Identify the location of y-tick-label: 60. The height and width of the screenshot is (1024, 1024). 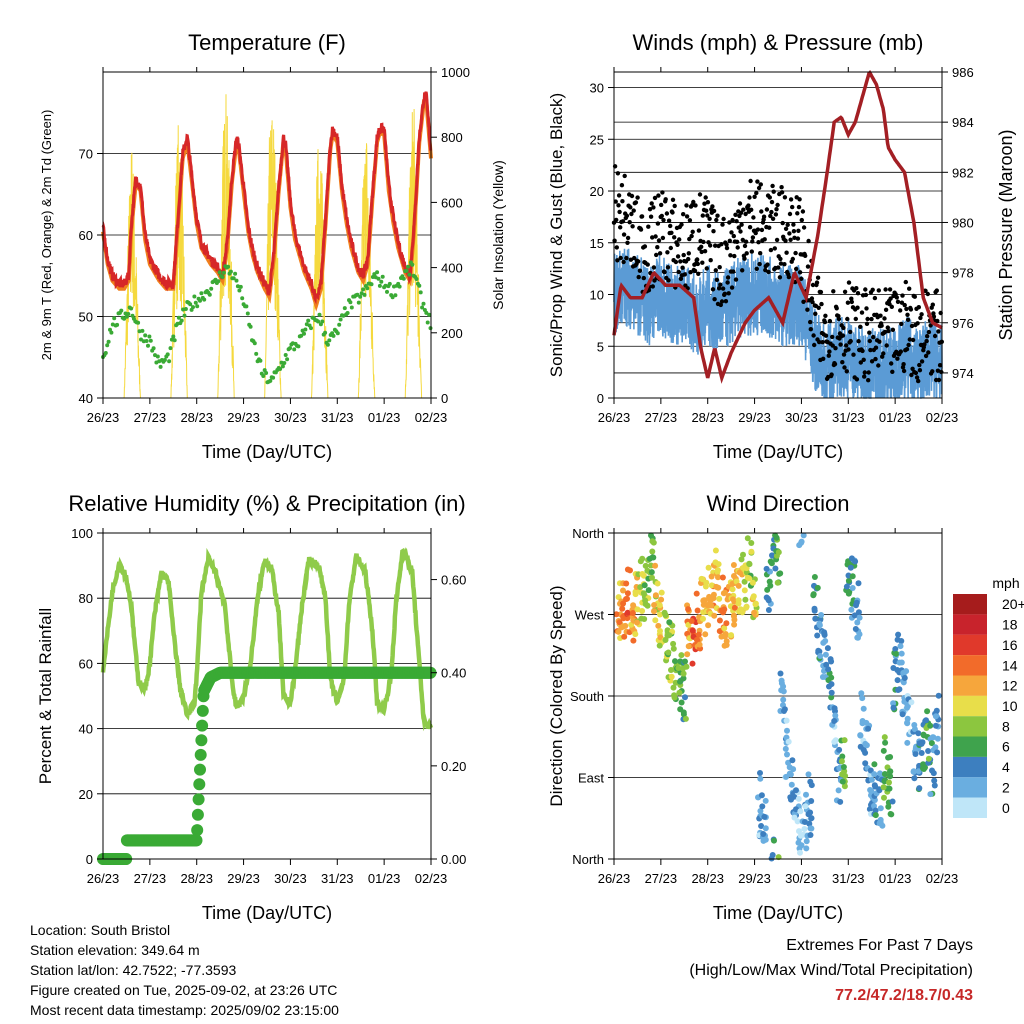
(86, 663).